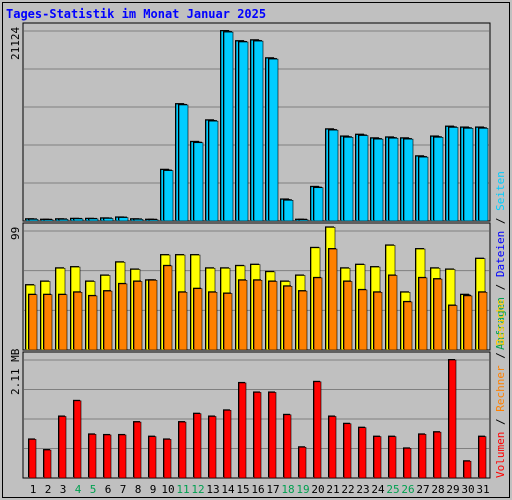 This screenshot has height=500, width=512. I want to click on x-tick-label-21: 21, so click(332, 489).